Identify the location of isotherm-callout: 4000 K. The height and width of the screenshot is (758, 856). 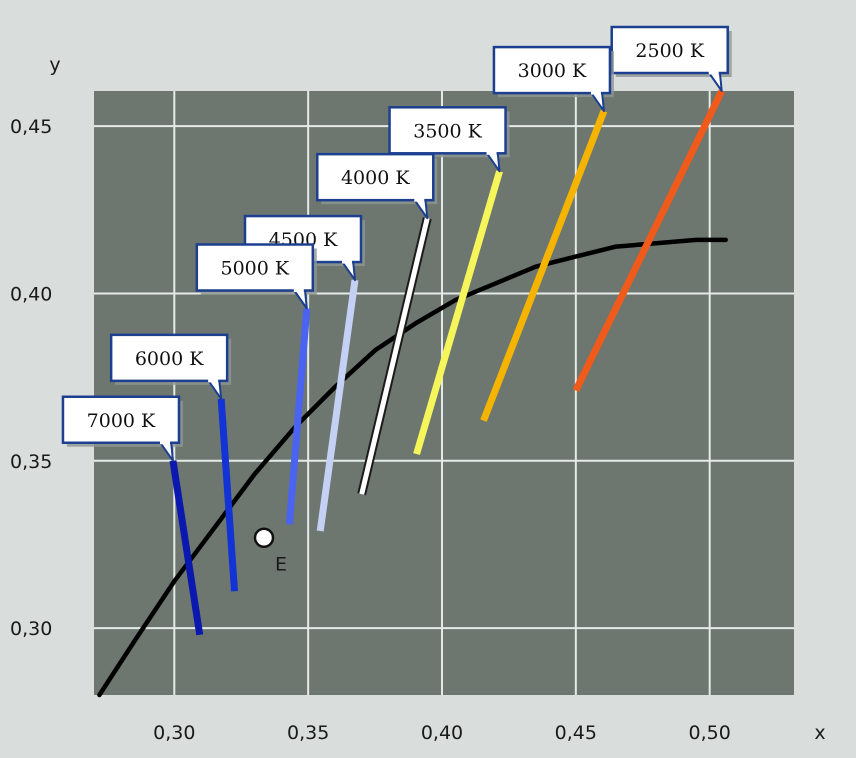
(377, 186).